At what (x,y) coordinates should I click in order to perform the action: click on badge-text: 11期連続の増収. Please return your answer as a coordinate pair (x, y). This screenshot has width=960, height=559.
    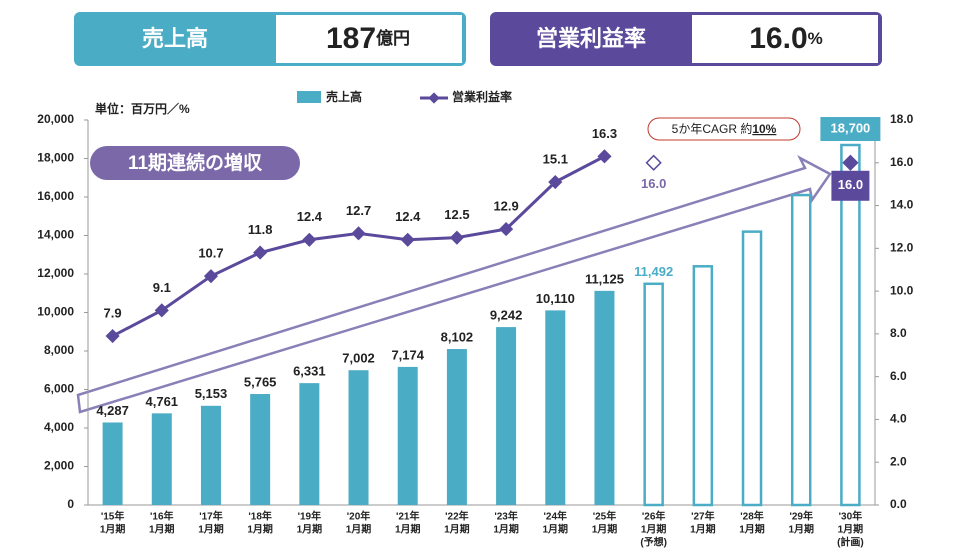
    Looking at the image, I should click on (195, 162).